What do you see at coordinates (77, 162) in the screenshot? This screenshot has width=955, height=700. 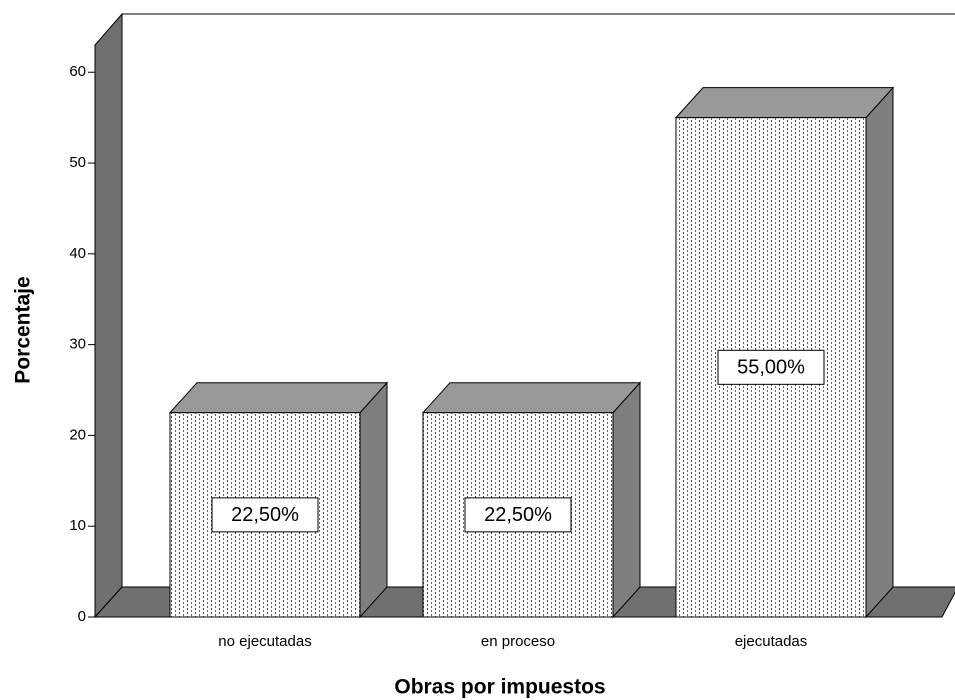 I see `y-tick-label: 50` at bounding box center [77, 162].